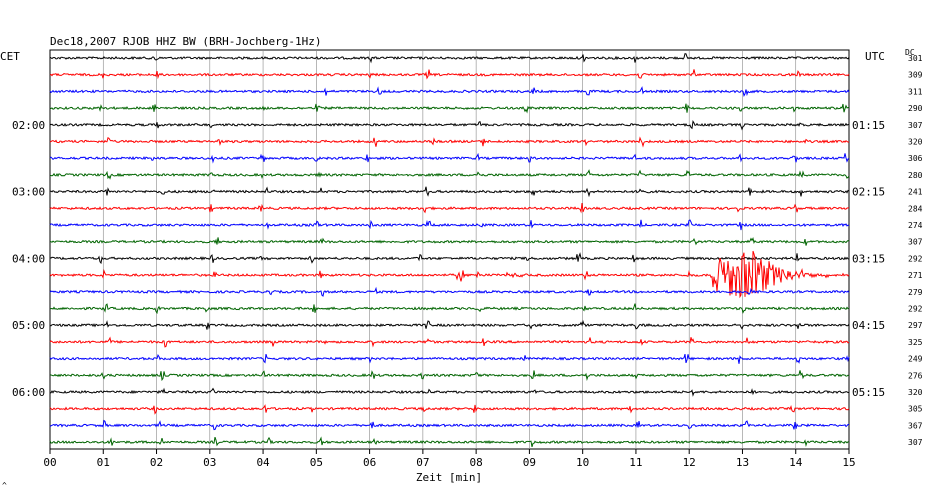 The image size is (930, 494). What do you see at coordinates (910, 52) in the screenshot?
I see `dc-header: DC` at bounding box center [910, 52].